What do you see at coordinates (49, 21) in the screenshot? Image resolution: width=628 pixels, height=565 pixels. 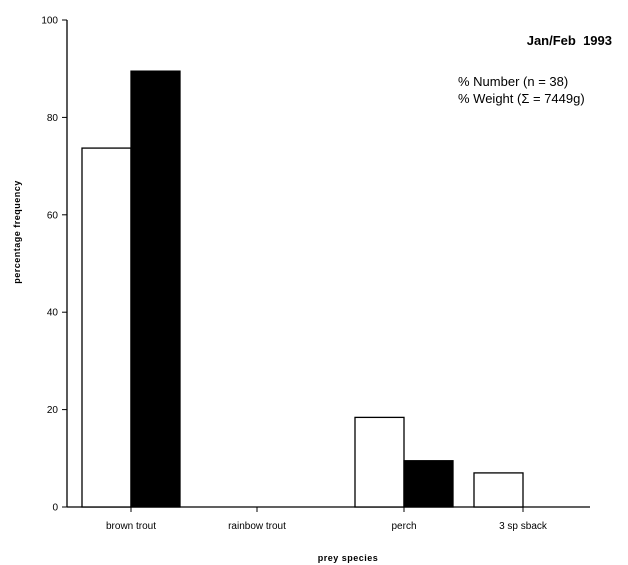 I see `y-tick-label: 100` at bounding box center [49, 21].